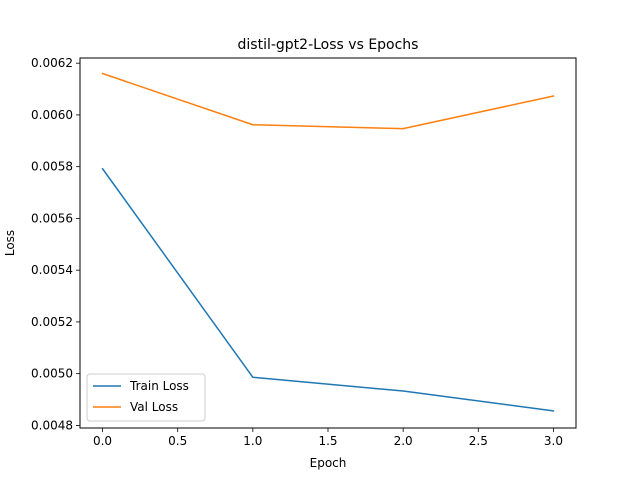 The height and width of the screenshot is (480, 640). Describe the element at coordinates (328, 45) in the screenshot. I see `chart-title: distil-gpt2-Loss vs Epochs` at that location.